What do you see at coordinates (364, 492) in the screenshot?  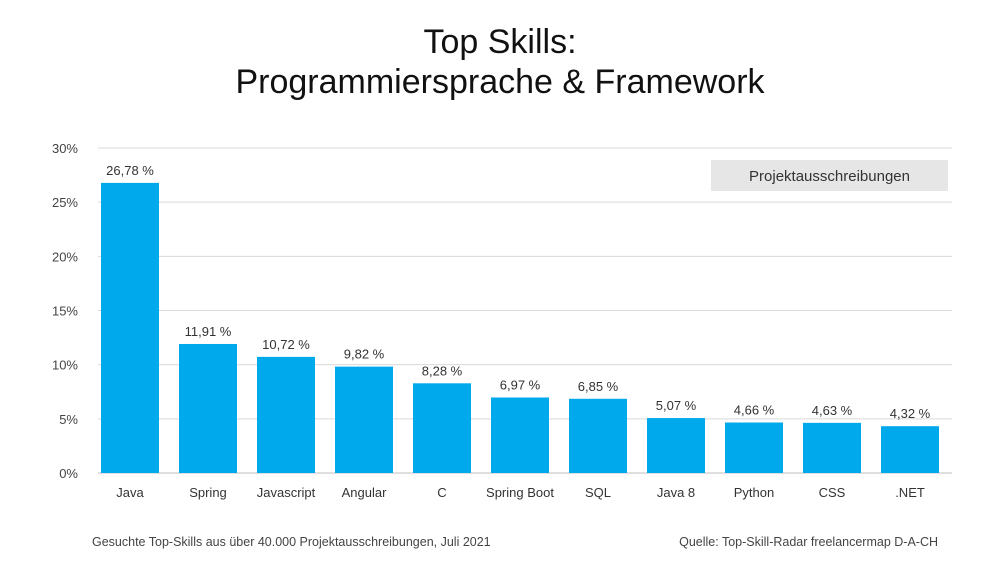 I see `x-tick-label: Angular` at bounding box center [364, 492].